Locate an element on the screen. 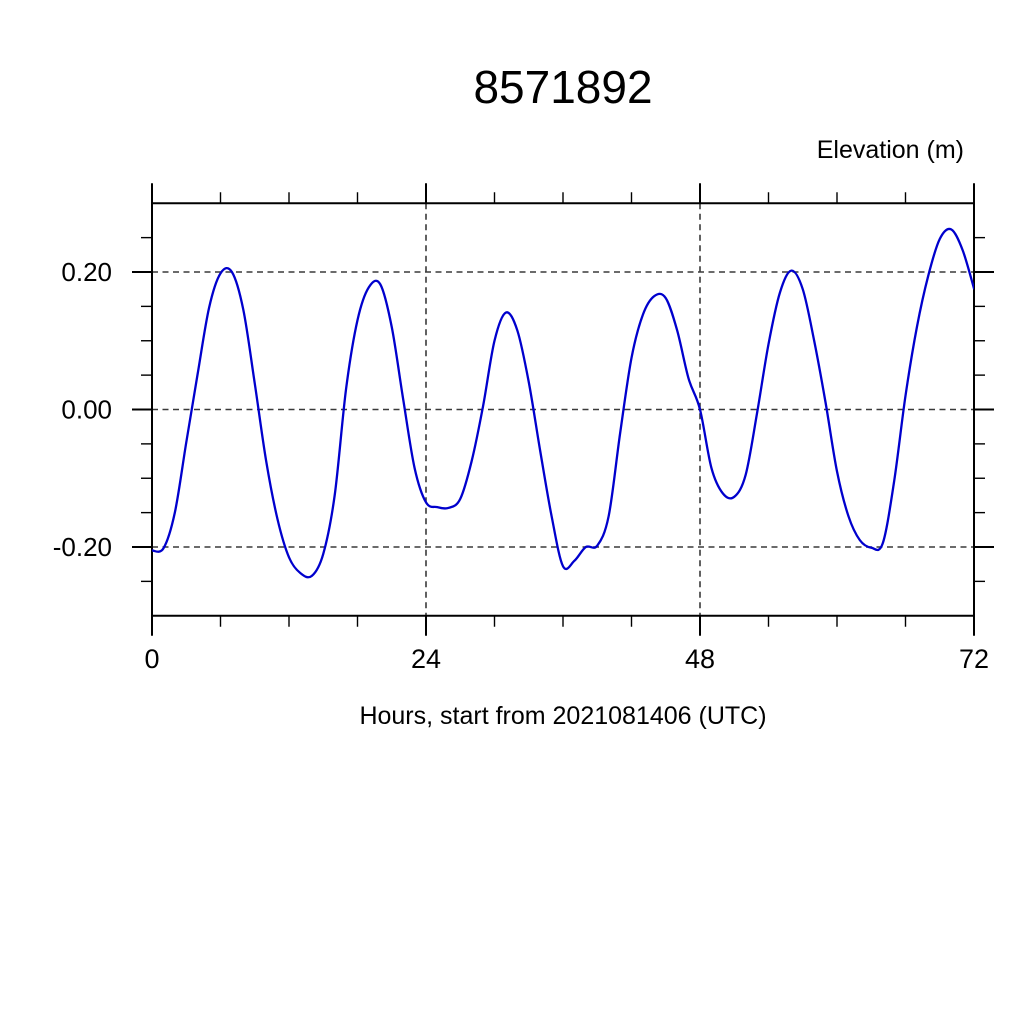 The width and height of the screenshot is (1024, 1024). x-tick-label: 0 is located at coordinates (151, 659).